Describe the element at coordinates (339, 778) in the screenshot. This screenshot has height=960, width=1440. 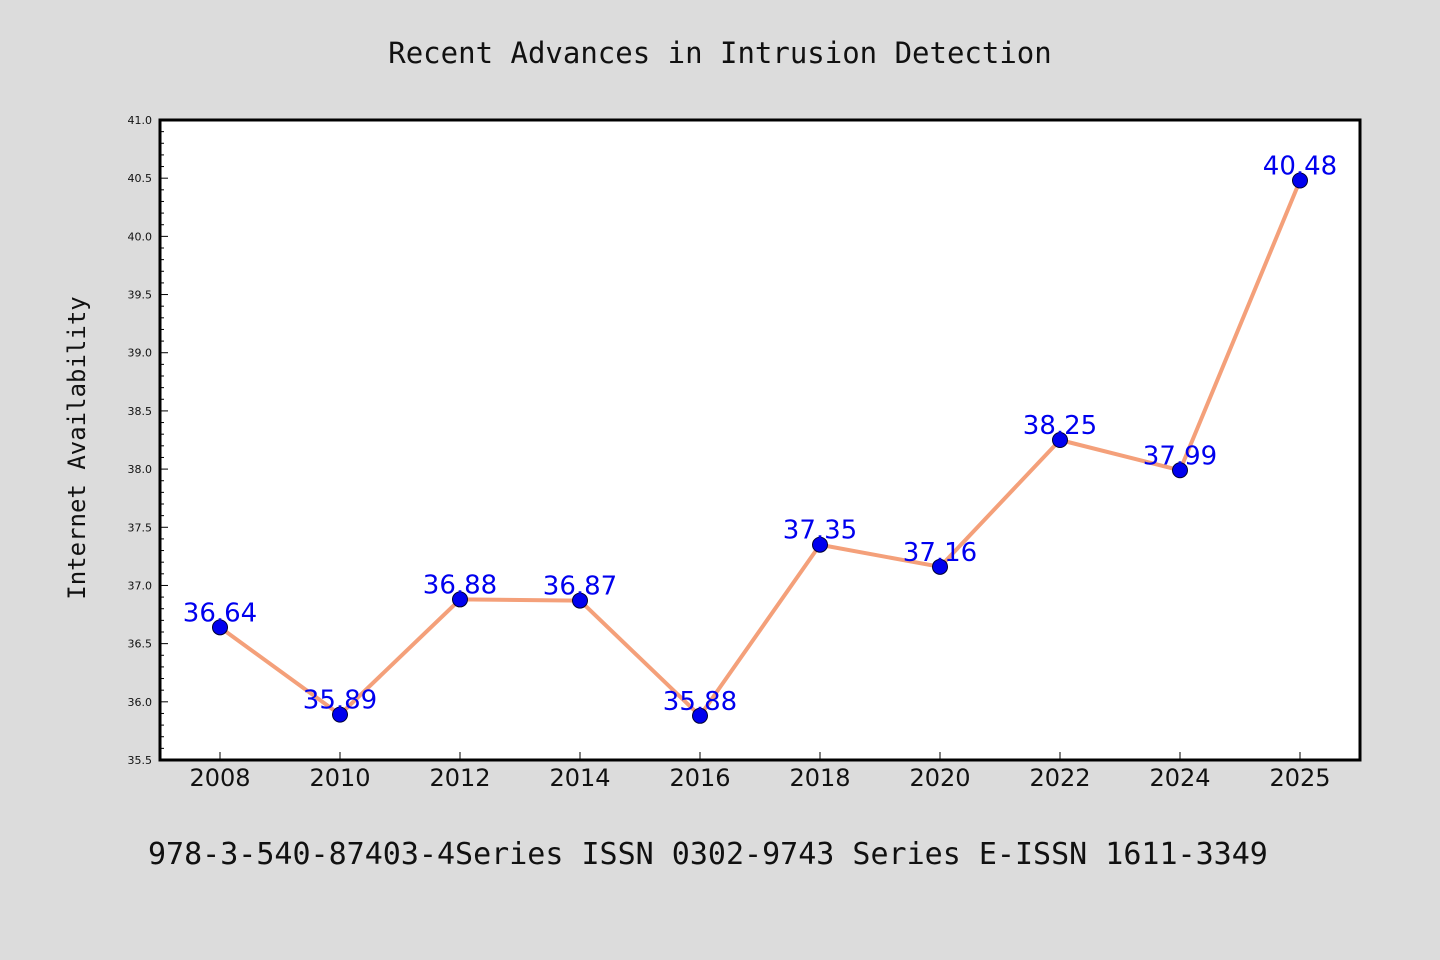
I see `x-tick-label: 2010` at that location.